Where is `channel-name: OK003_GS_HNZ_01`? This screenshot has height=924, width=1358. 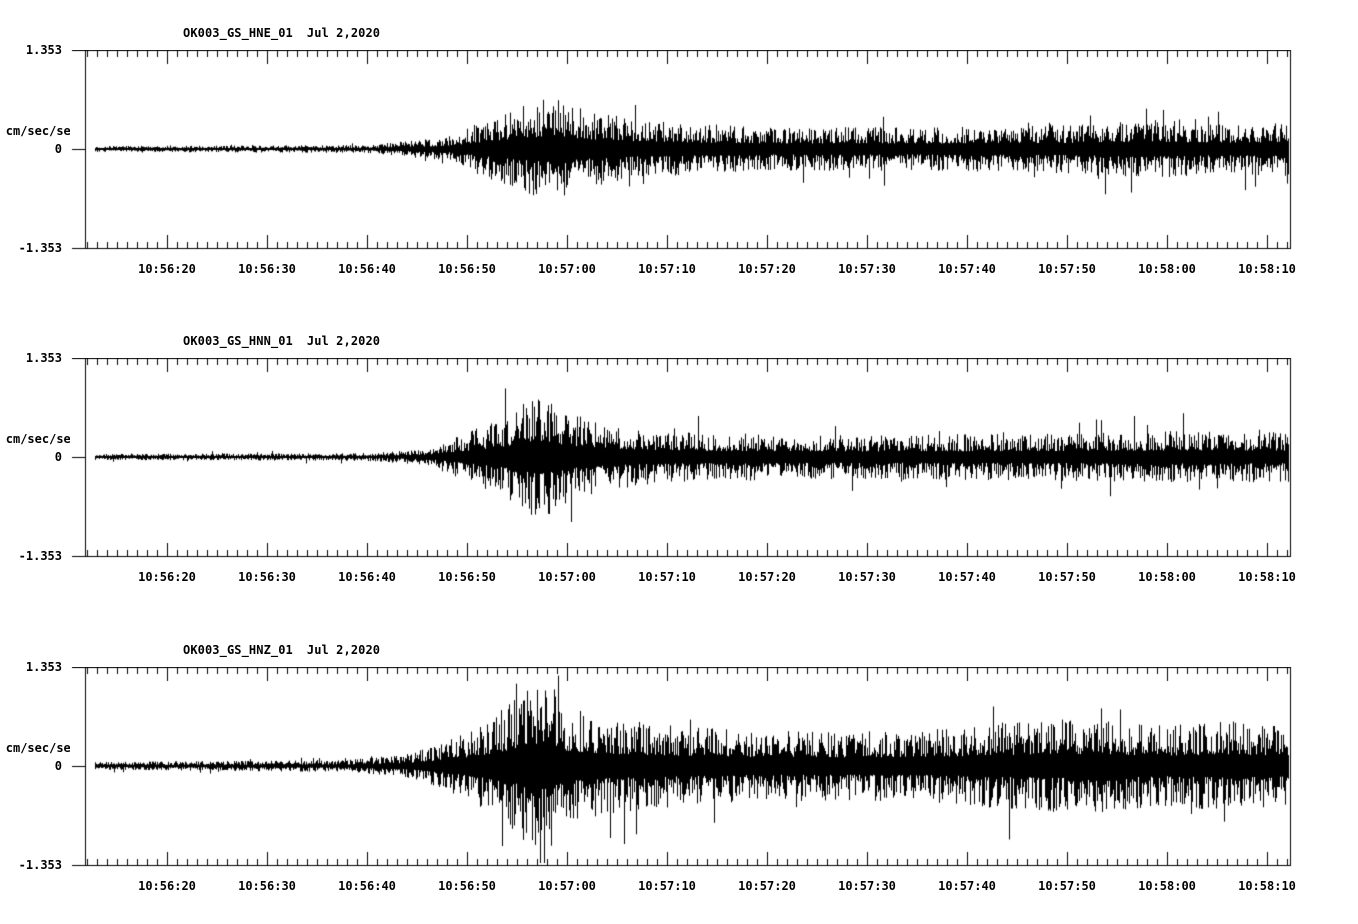
channel-name: OK003_GS_HNZ_01 is located at coordinates (238, 650).